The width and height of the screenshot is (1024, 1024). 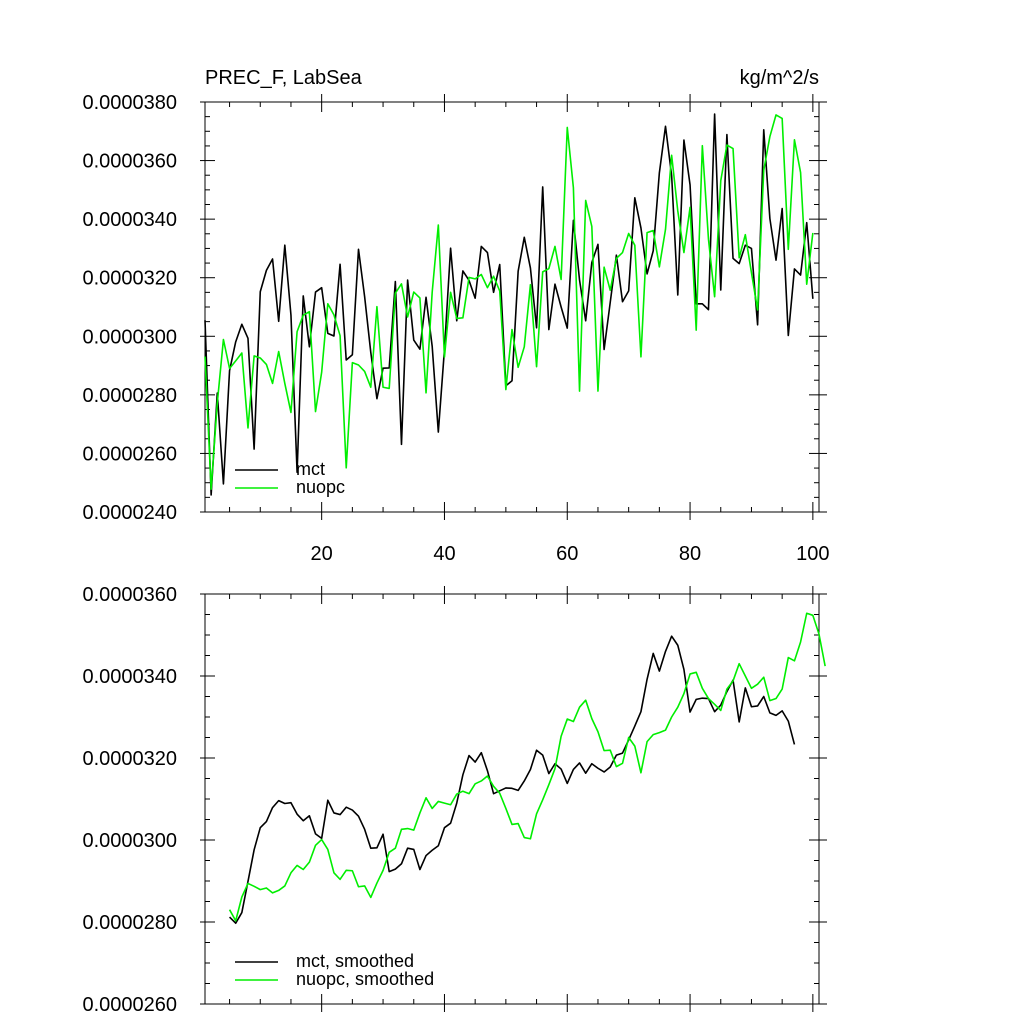 What do you see at coordinates (129, 396) in the screenshot?
I see `top-y-tick-label: 0.0000280` at bounding box center [129, 396].